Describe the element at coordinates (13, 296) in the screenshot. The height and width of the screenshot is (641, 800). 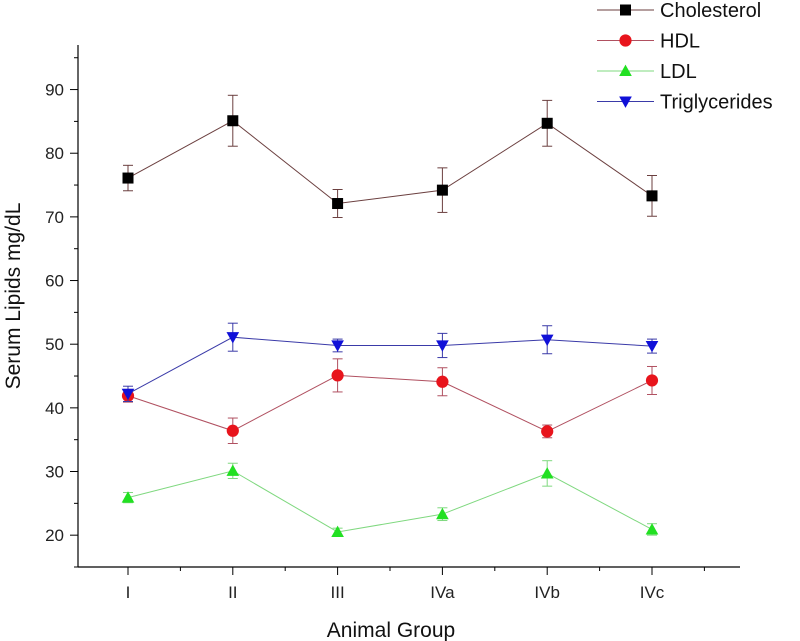
I see `y-axis-title: Serum Lipids mg/dL` at that location.